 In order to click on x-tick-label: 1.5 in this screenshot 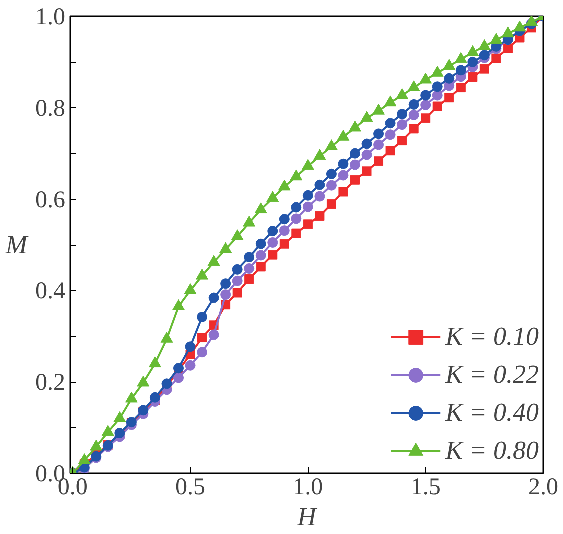, I will do `click(425, 487)`.